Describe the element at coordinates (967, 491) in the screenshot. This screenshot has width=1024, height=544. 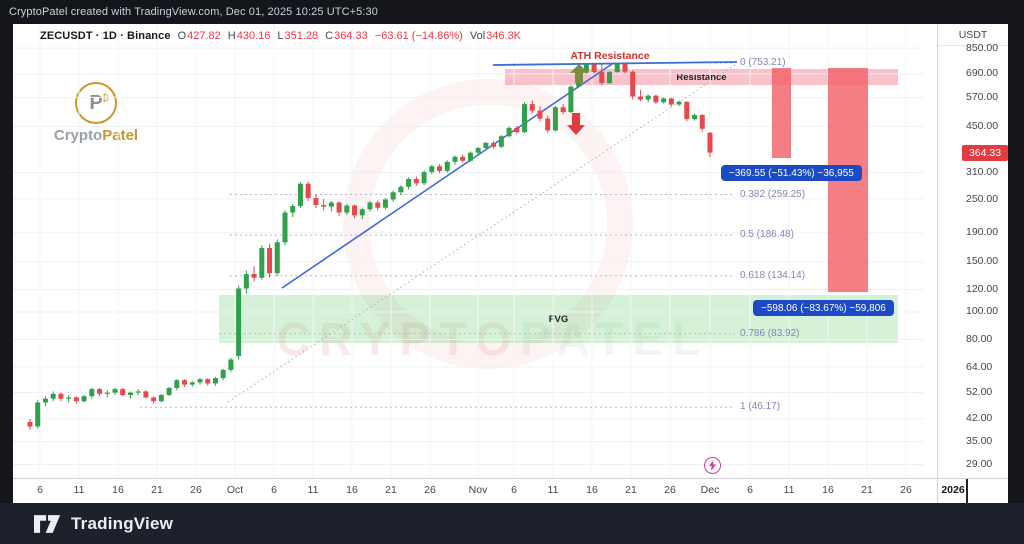
I see `axis-corner-line` at that location.